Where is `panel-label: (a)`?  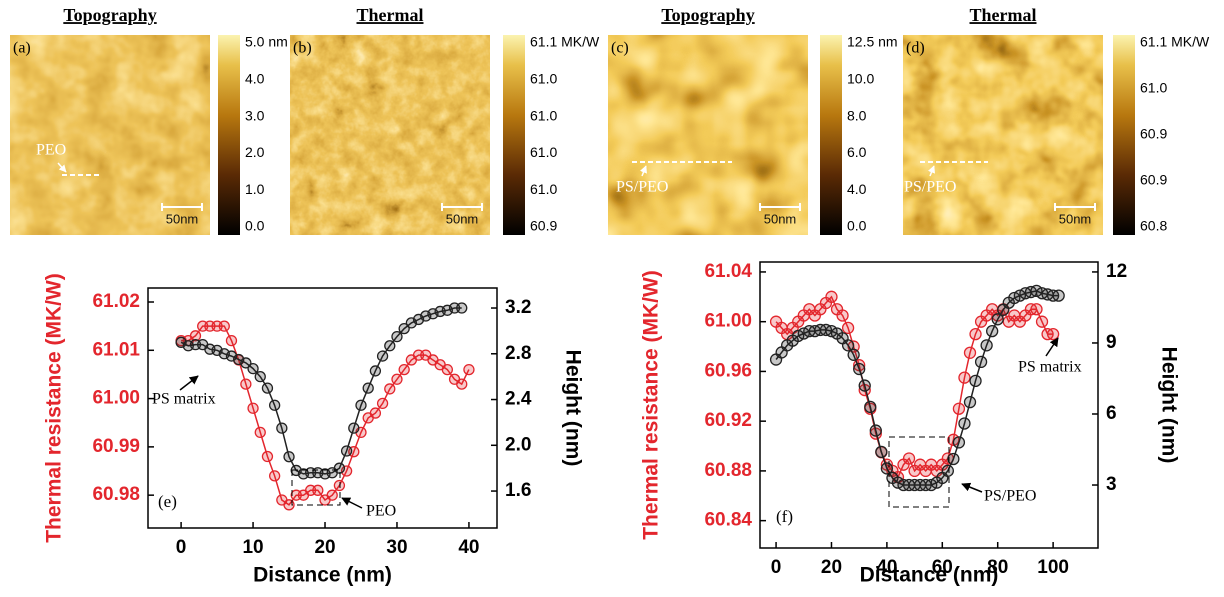 panel-label: (a) is located at coordinates (22, 48).